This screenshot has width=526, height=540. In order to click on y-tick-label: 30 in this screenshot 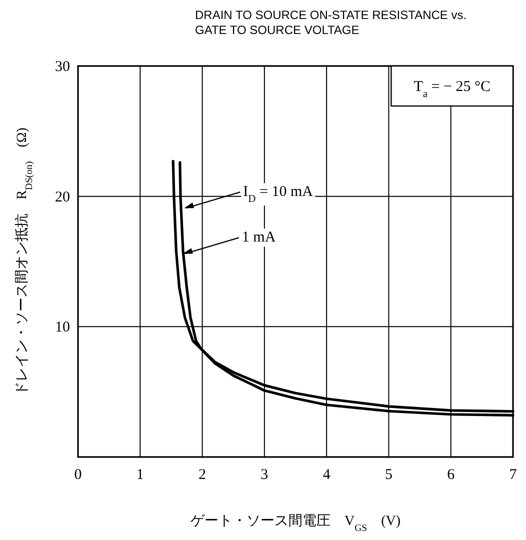, I will do `click(62, 67)`.